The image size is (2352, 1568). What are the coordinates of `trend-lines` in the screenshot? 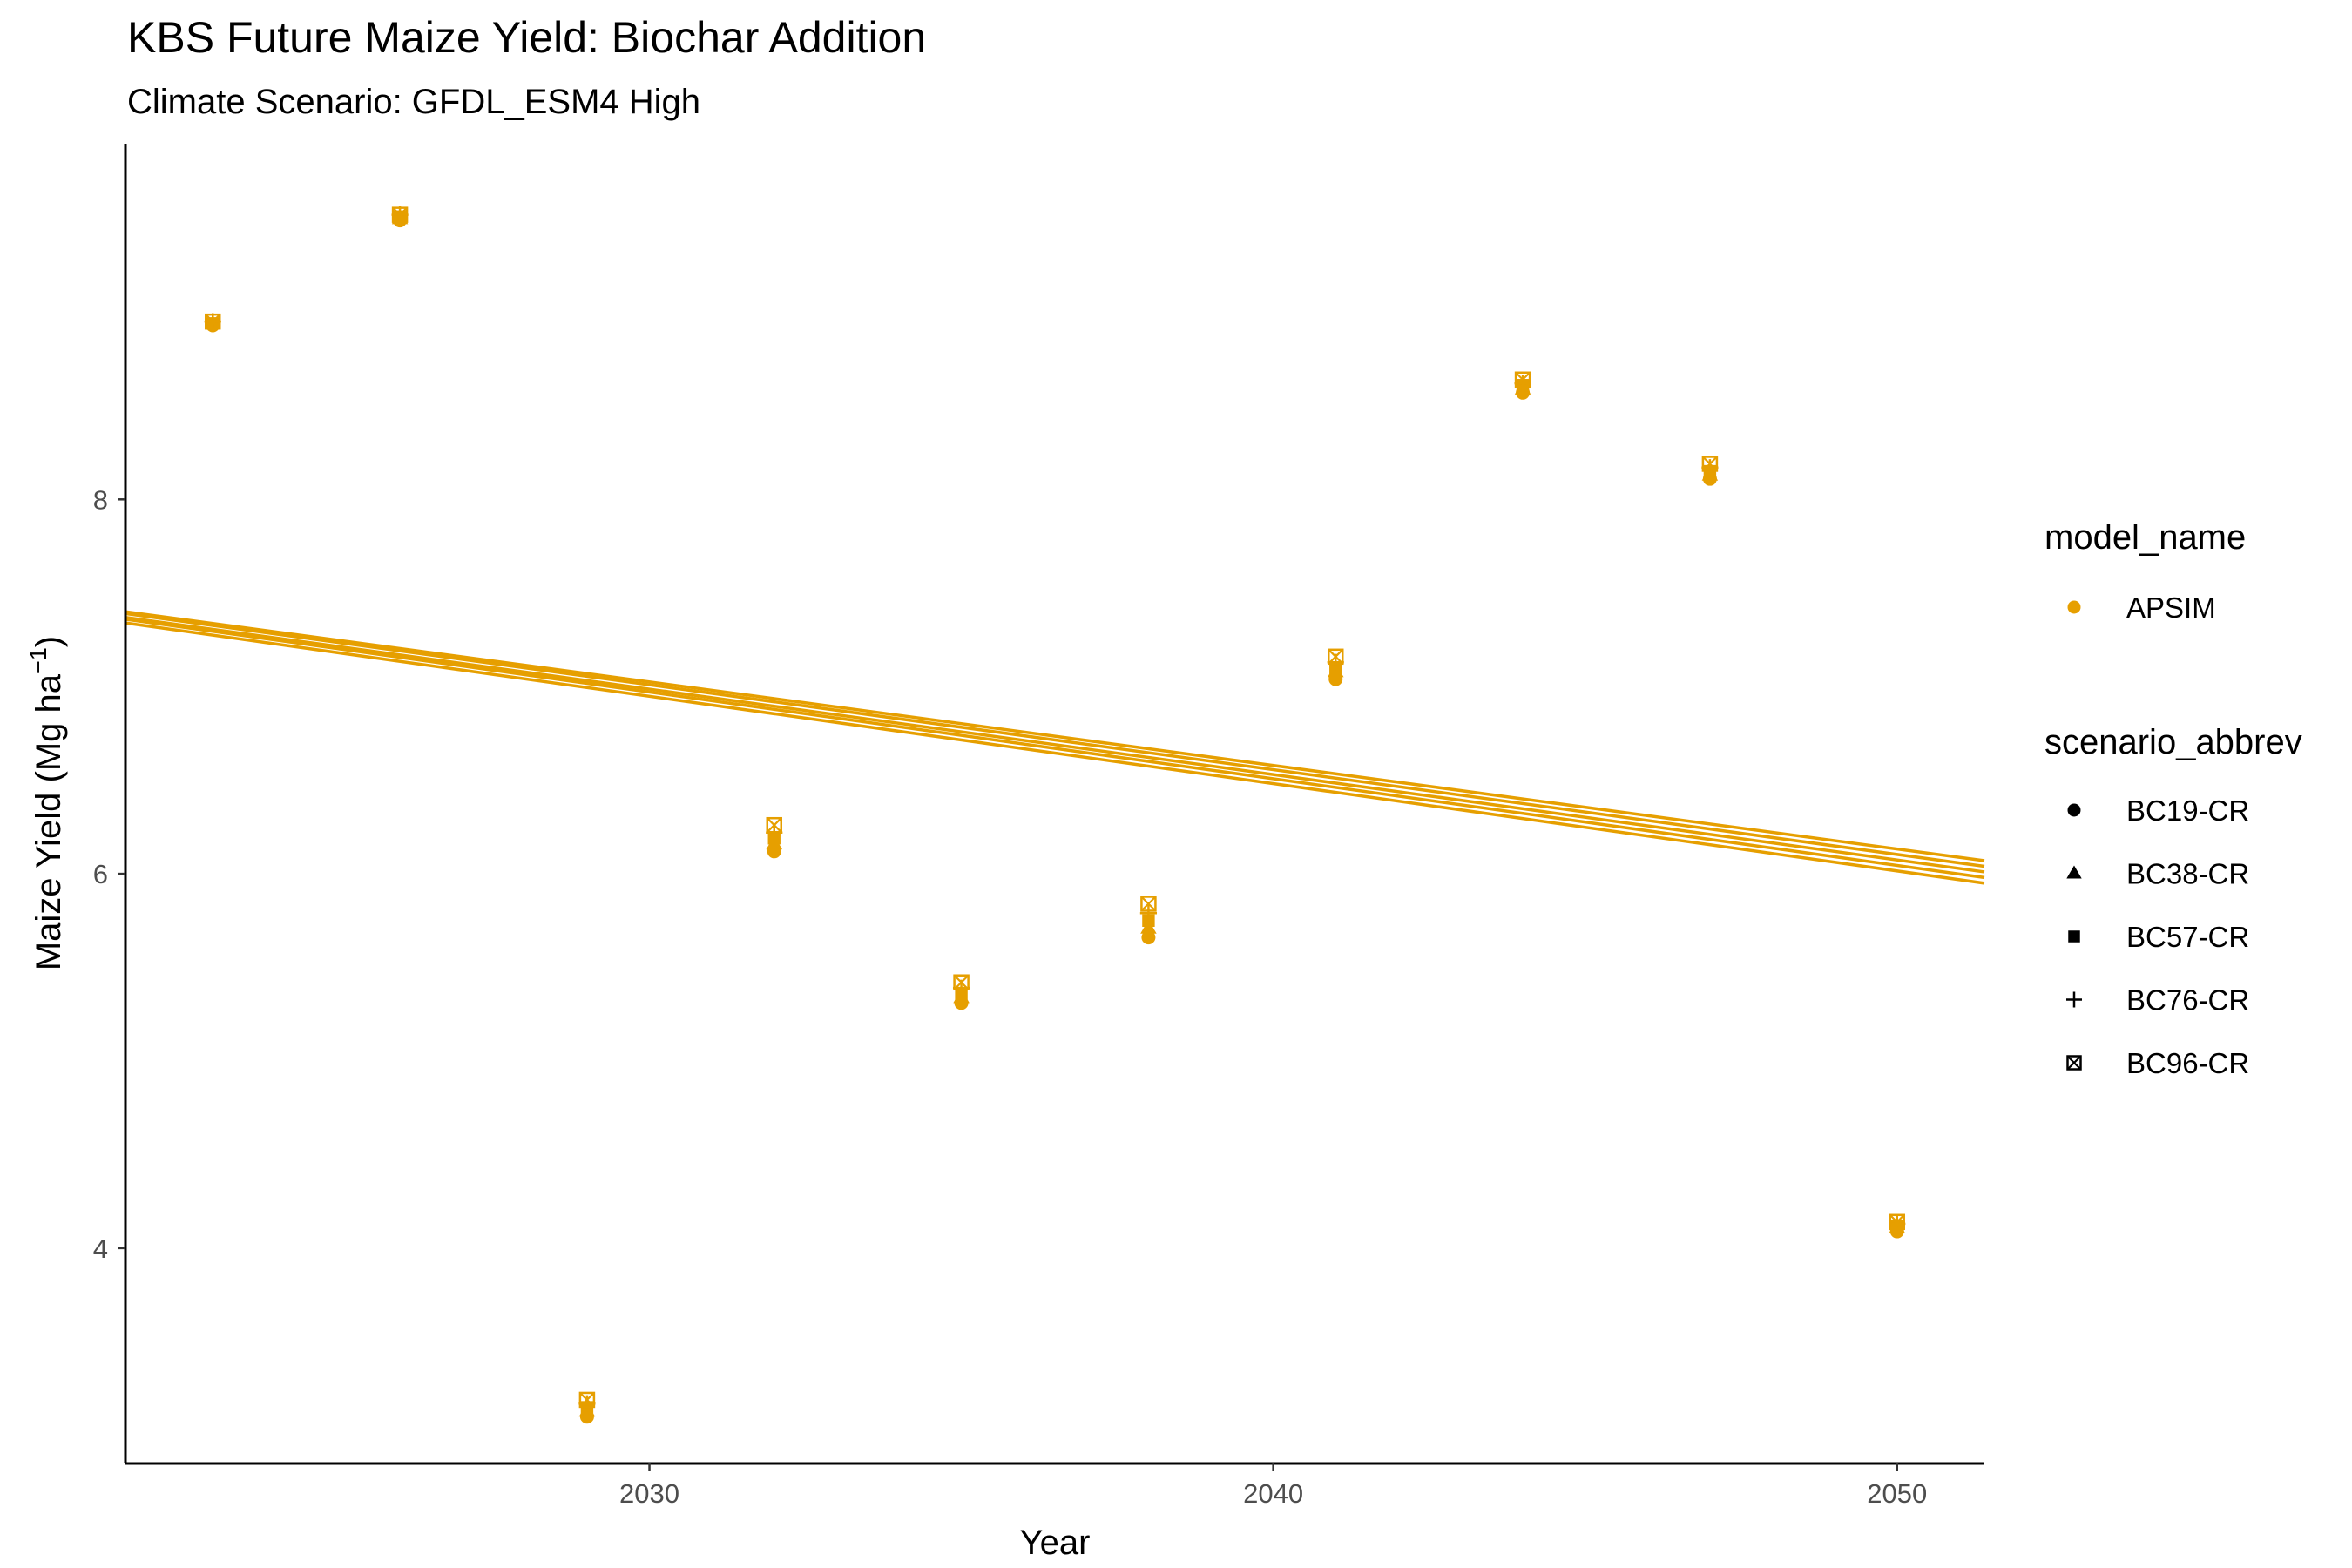 It's located at (1055, 747).